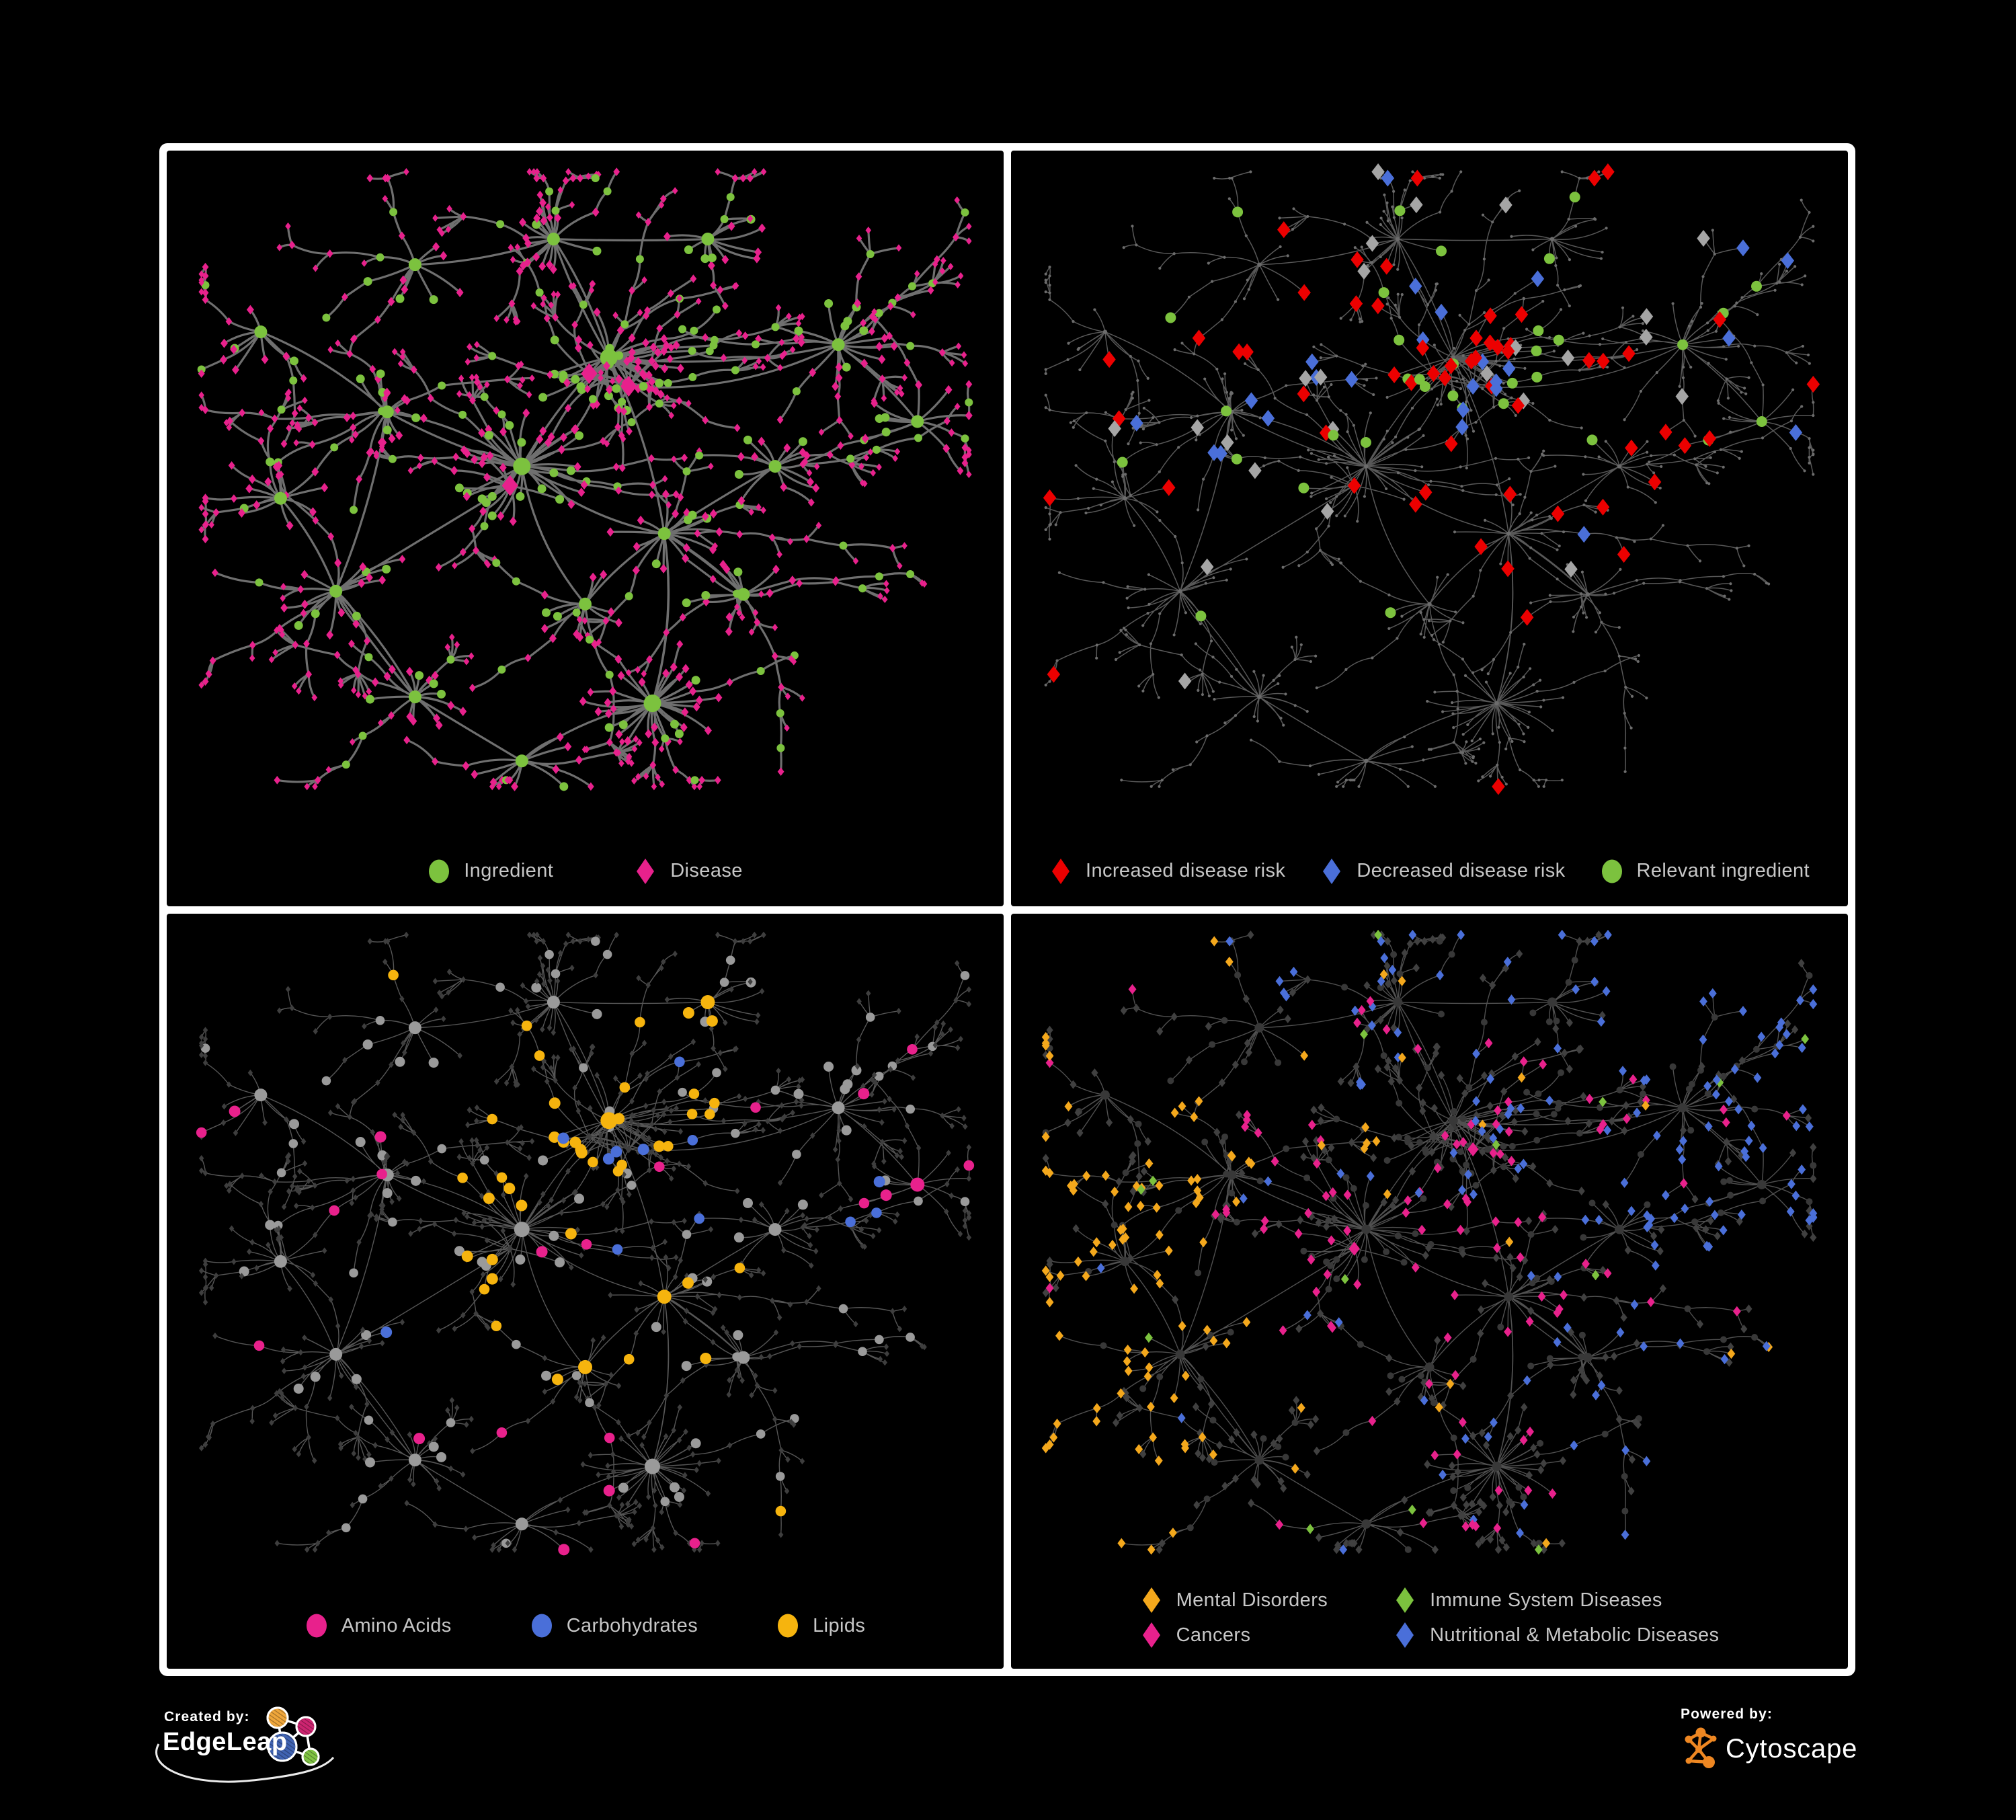 This screenshot has width=2016, height=1820. Describe the element at coordinates (1723, 870) in the screenshot. I see `legend-label: Relevant ingredient` at that location.